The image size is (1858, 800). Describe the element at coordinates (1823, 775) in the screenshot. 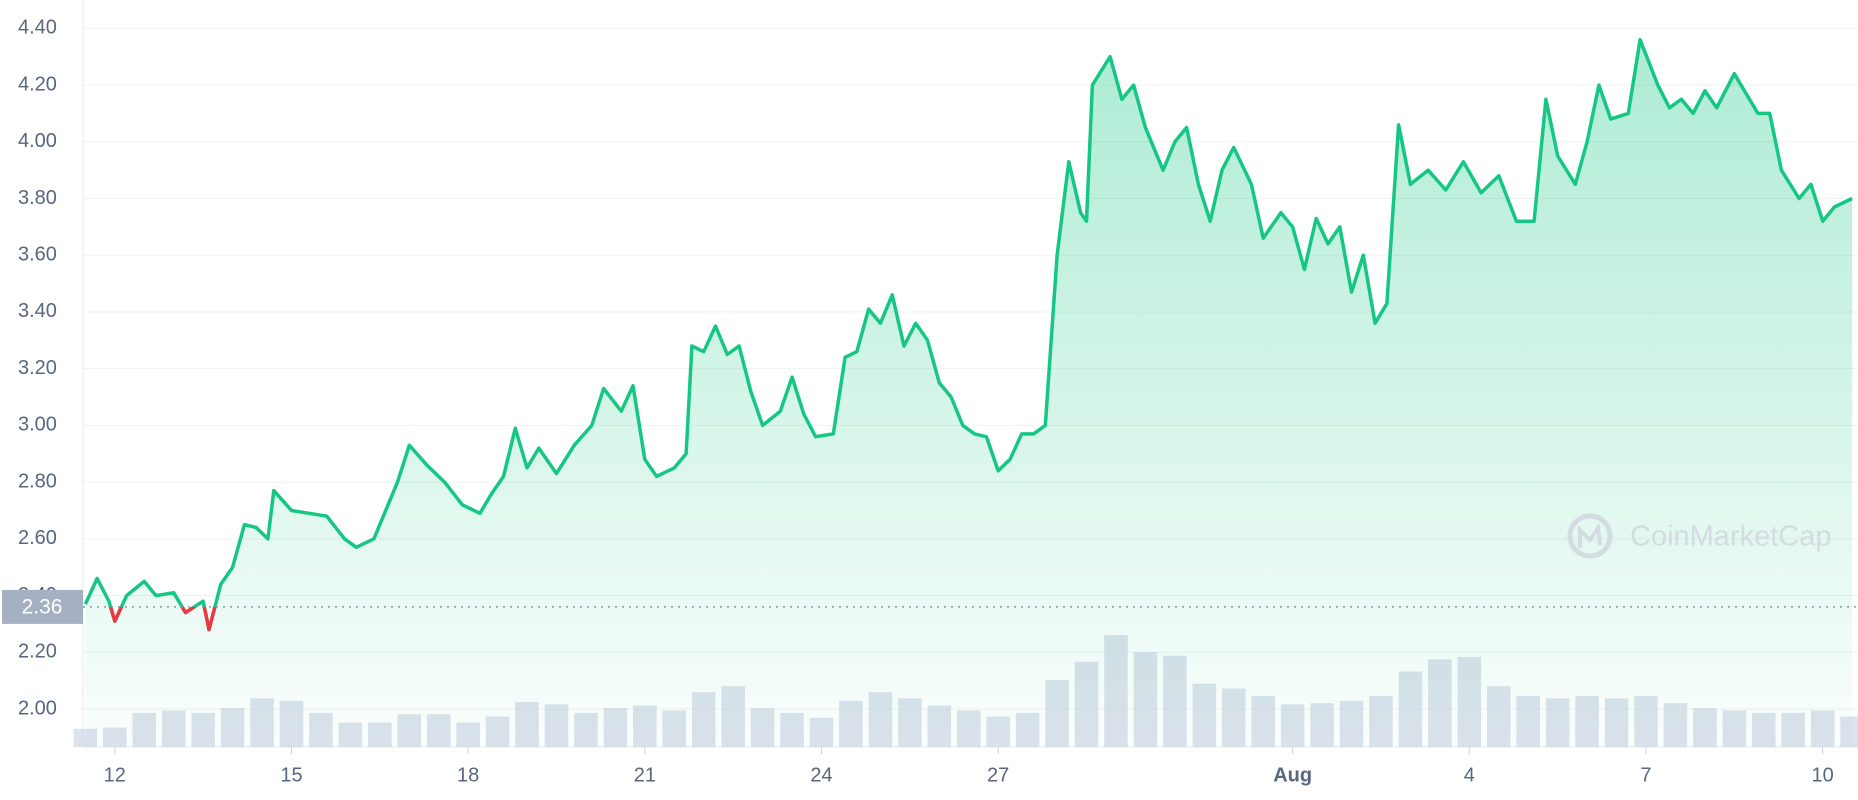

I see `x-tick-label: 10` at that location.